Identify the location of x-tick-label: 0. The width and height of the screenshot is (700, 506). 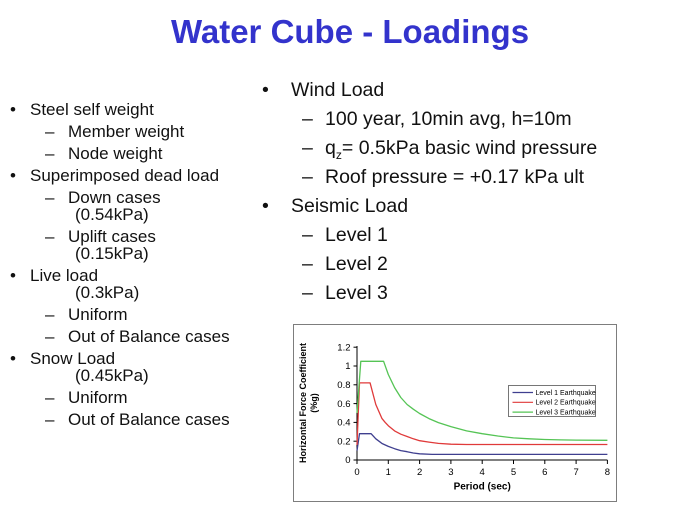
(356, 472).